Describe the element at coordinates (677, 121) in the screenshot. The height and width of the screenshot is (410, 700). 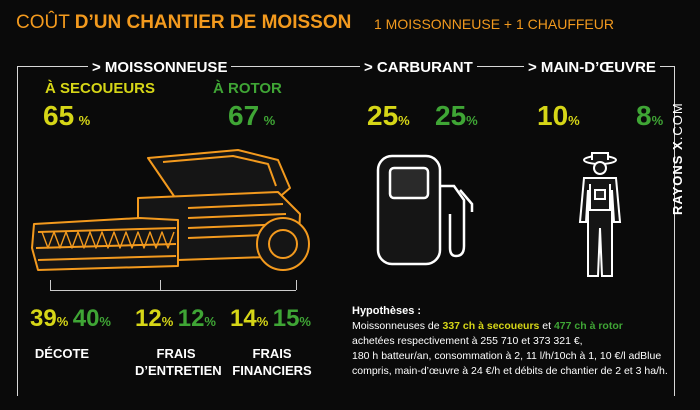
I see `brand-suffix: .COM` at that location.